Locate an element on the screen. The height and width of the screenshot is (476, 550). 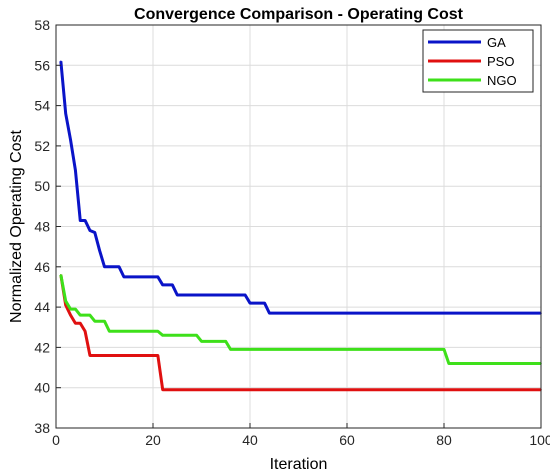
y-tick-label: 46 is located at coordinates (42, 267).